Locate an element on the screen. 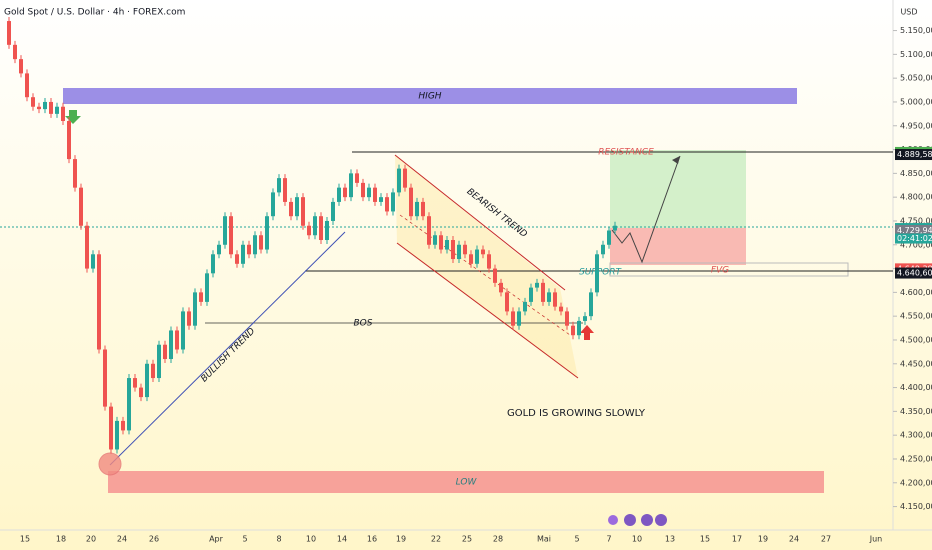 The image size is (932, 550). y-tick-label: 4.800,00 is located at coordinates (916, 197).